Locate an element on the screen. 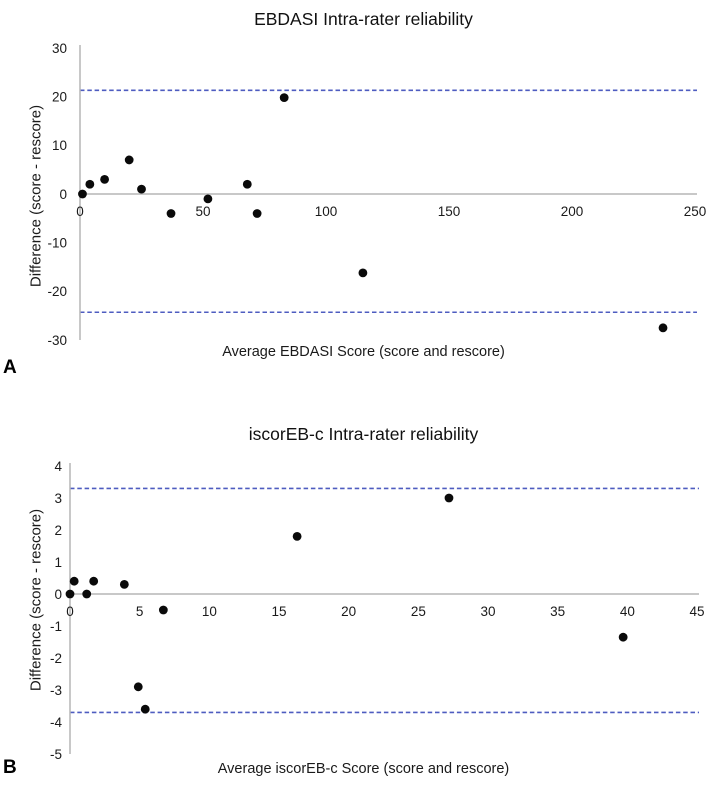 This screenshot has height=786, width=711. y-tick-label: 4 is located at coordinates (58, 466).